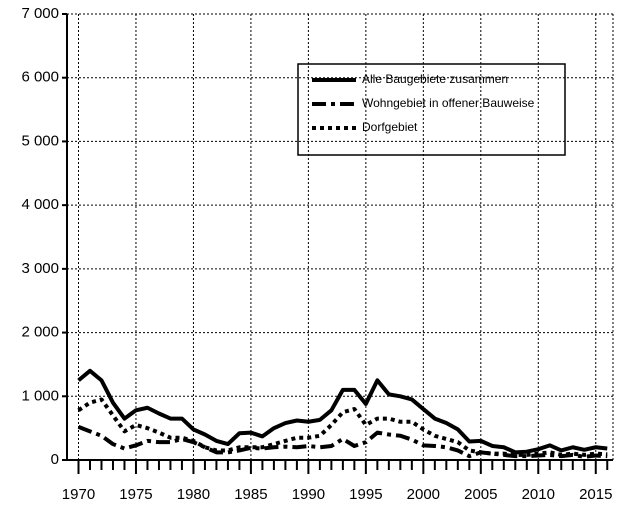  Describe the element at coordinates (595, 494) in the screenshot. I see `x-tick-label: 2015` at that location.